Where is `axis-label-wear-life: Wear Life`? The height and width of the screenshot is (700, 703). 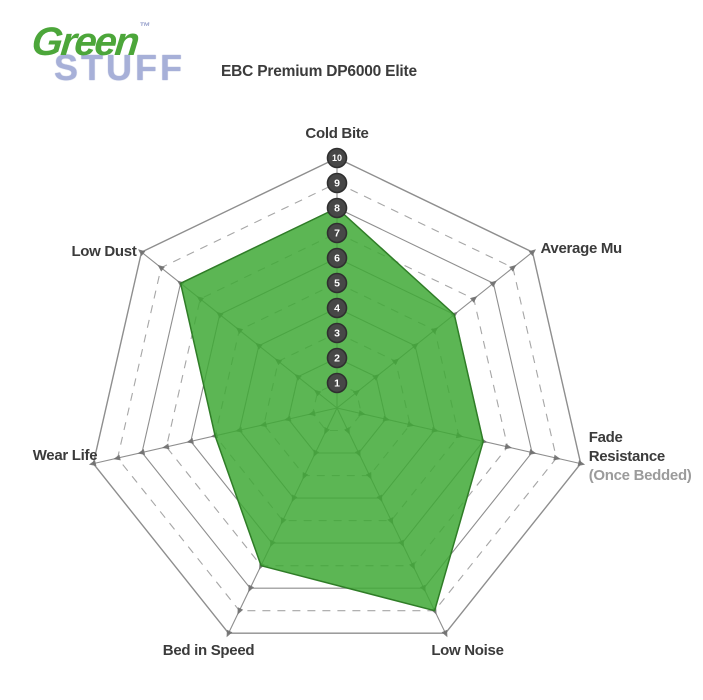 axis-label-wear-life: Wear Life is located at coordinates (65, 455).